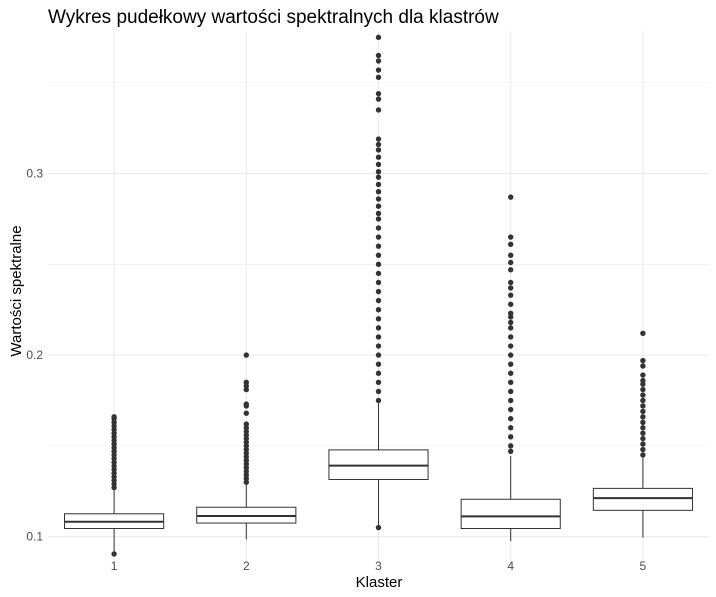 Image resolution: width=716 pixels, height=597 pixels. What do you see at coordinates (246, 566) in the screenshot?
I see `x-tick-label: 2` at bounding box center [246, 566].